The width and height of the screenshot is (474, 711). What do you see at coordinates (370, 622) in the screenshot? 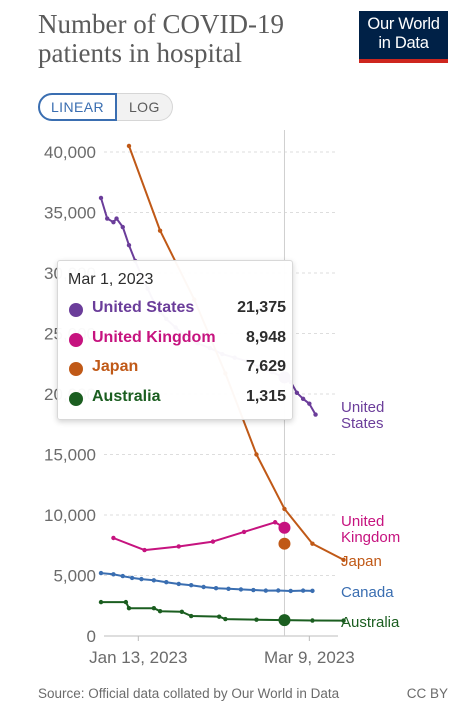
I see `series-label: Australia` at bounding box center [370, 622].